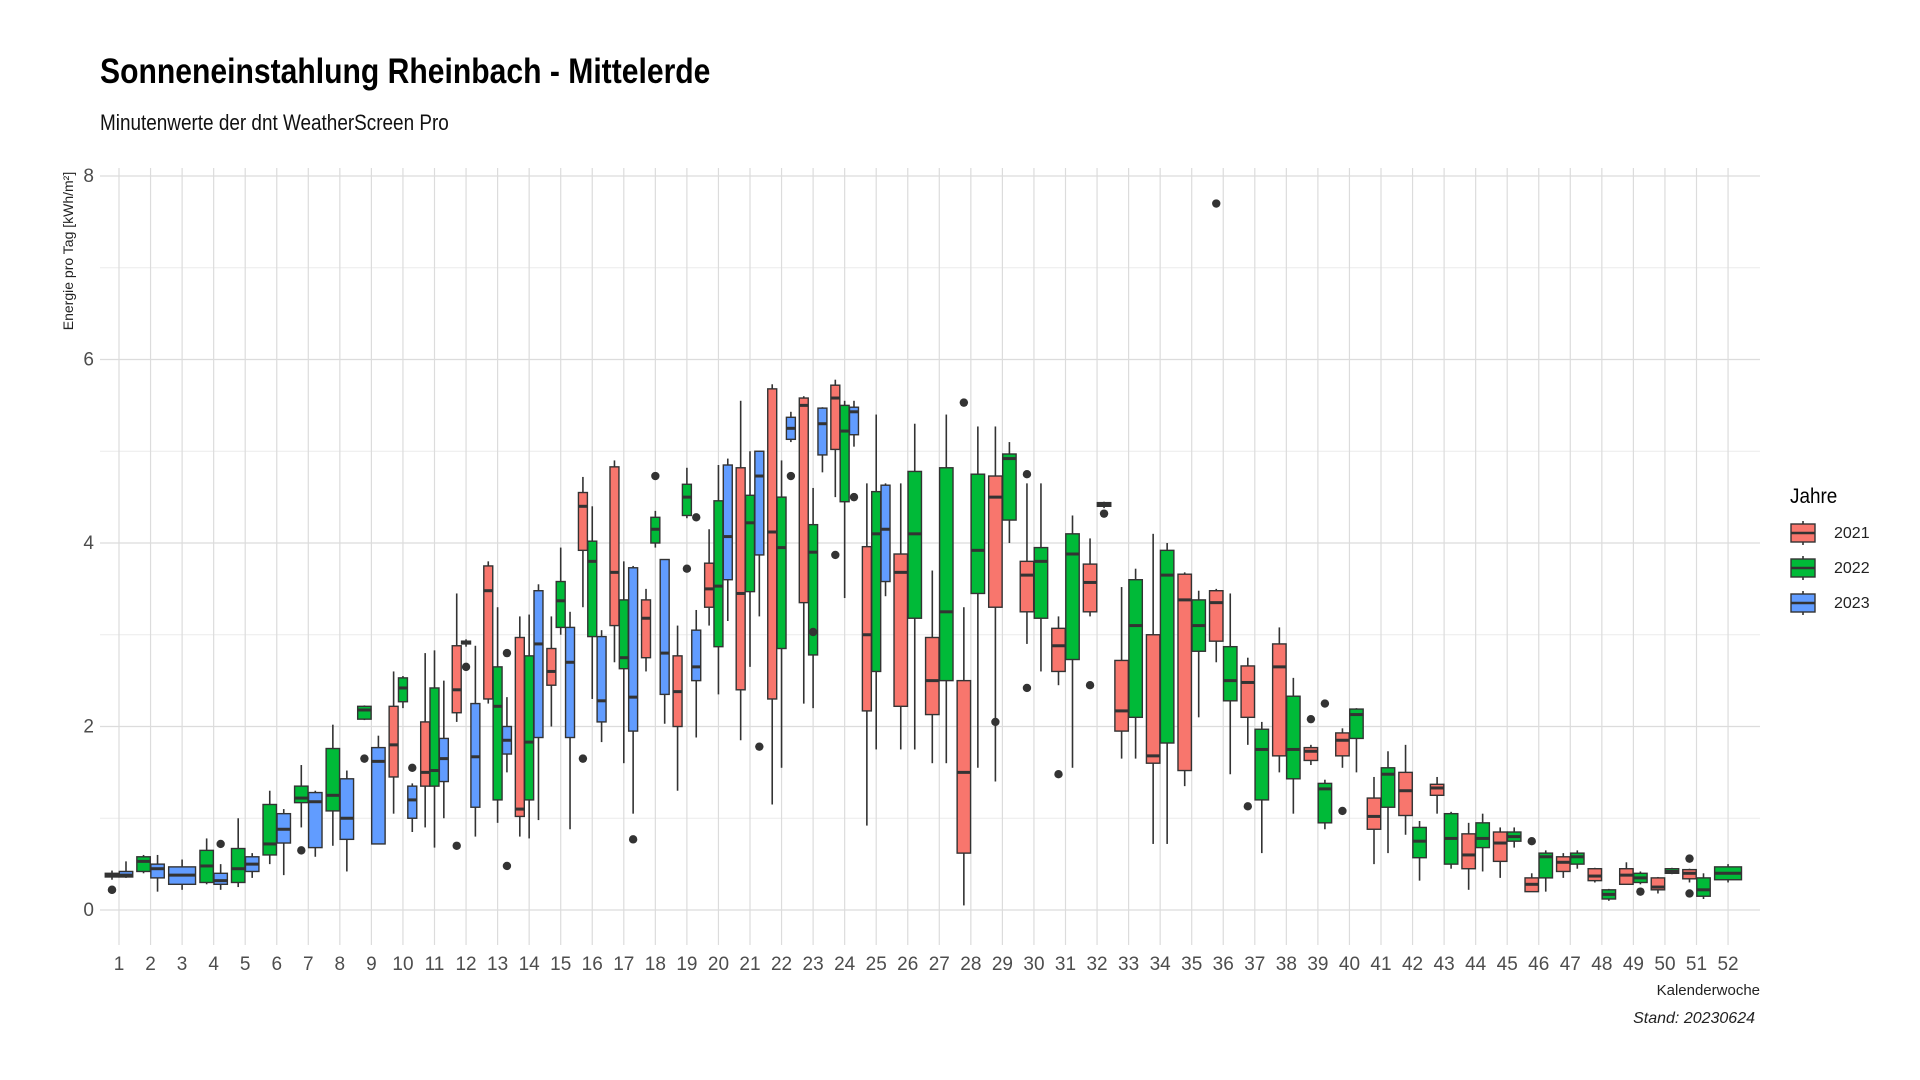  I want to click on legend: Jahre 2021 2022 2023, so click(1830, 555).